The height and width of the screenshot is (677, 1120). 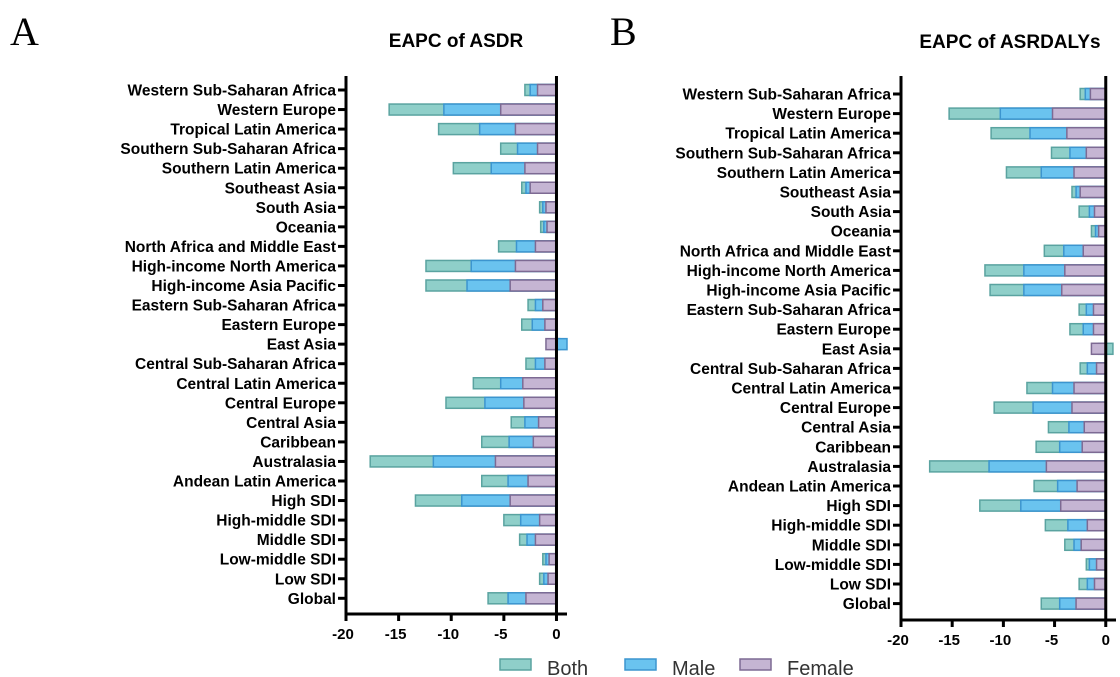 What do you see at coordinates (820, 667) in the screenshot?
I see `legend-label-female: Female` at bounding box center [820, 667].